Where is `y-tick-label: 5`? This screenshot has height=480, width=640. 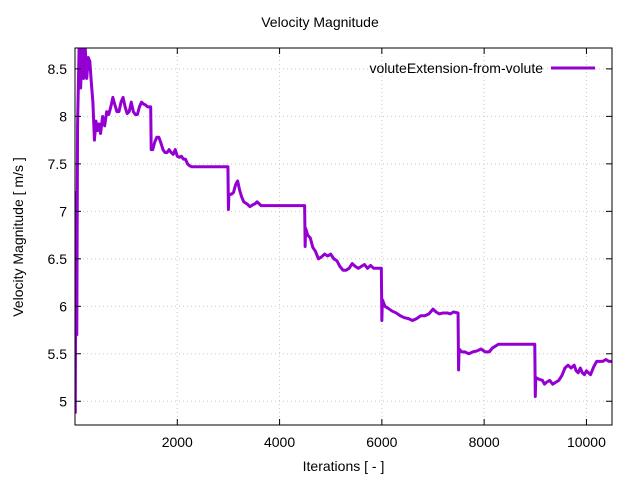 y-tick-label: 5 is located at coordinates (63, 401).